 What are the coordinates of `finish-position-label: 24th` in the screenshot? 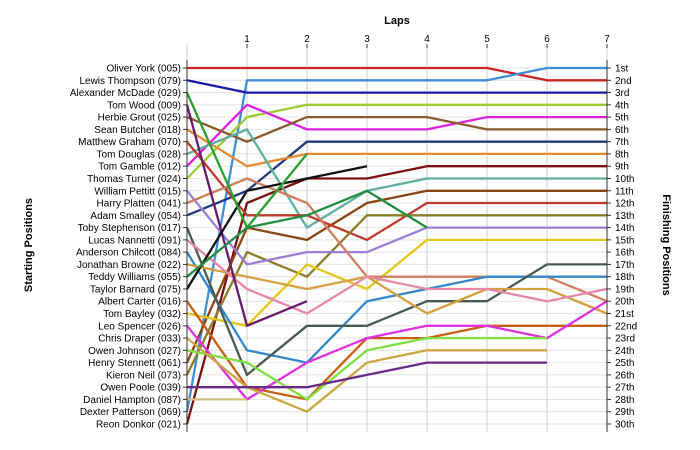 It's located at (624, 351).